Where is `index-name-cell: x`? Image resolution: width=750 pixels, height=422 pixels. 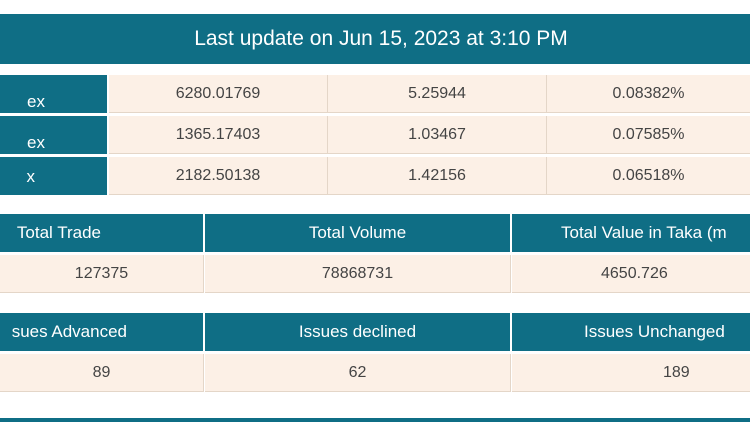 index-name-cell: x is located at coordinates (53, 176).